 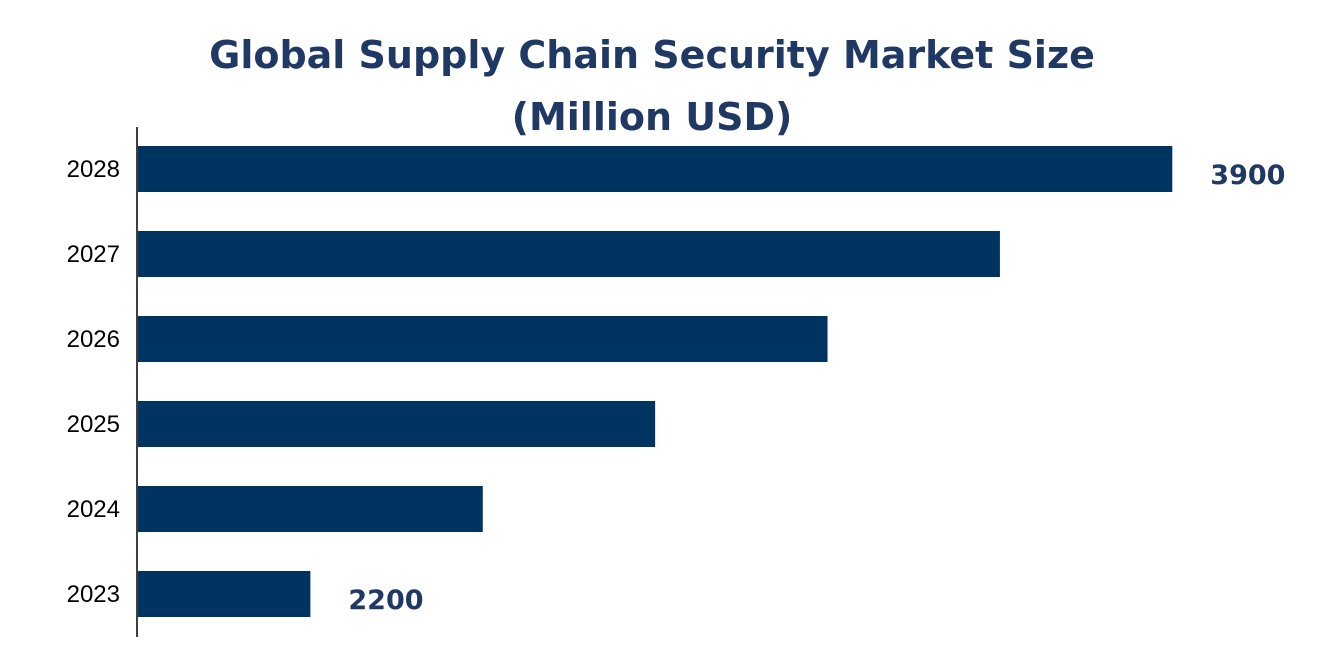 I want to click on data-label-2028: 3900, so click(x=1247, y=175).